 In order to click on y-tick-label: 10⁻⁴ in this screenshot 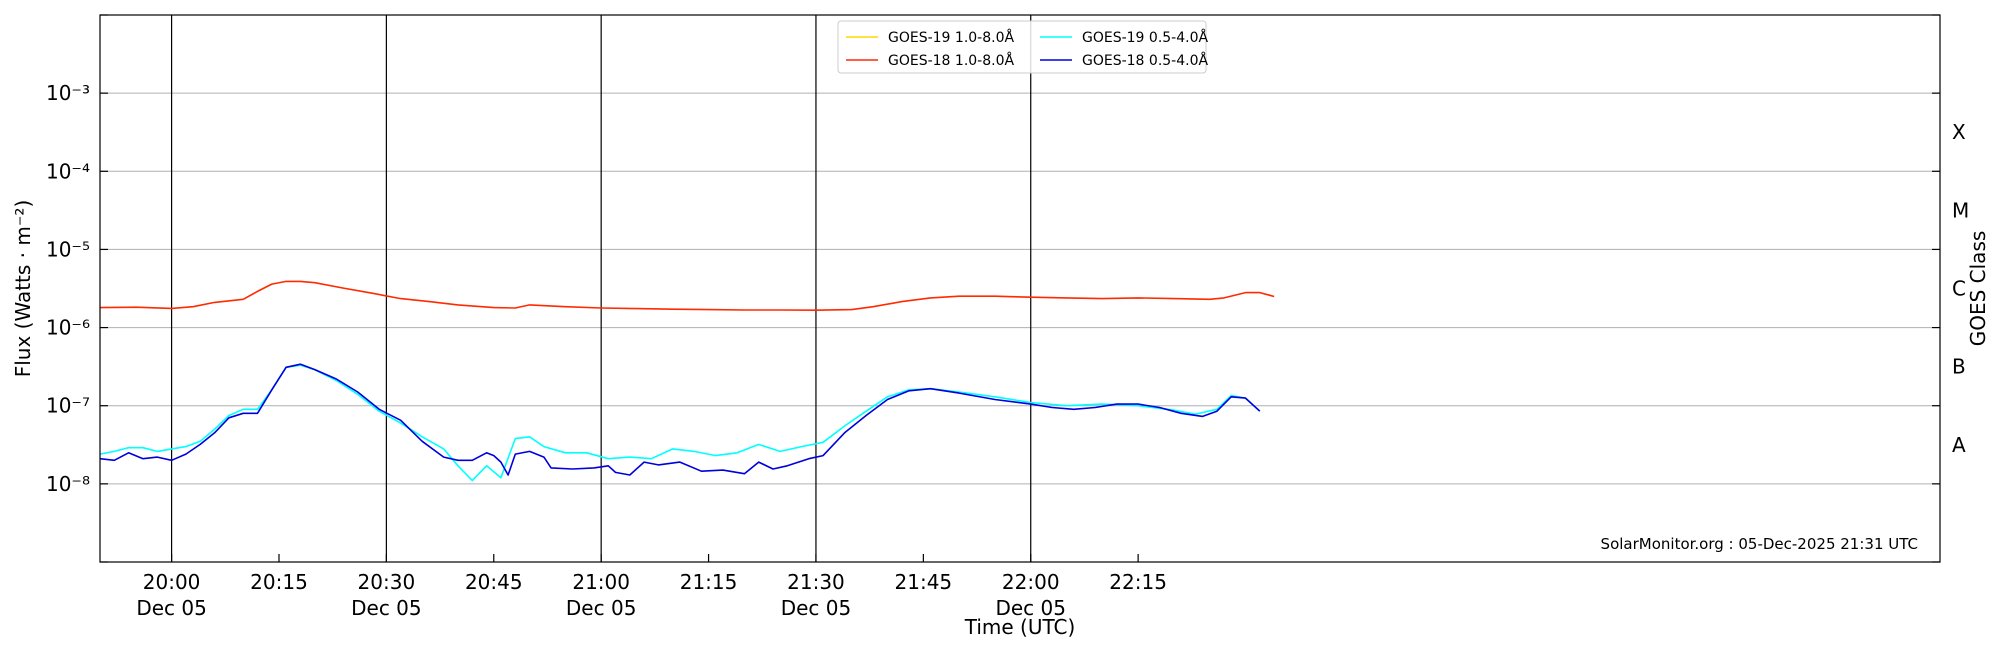, I will do `click(68, 171)`.